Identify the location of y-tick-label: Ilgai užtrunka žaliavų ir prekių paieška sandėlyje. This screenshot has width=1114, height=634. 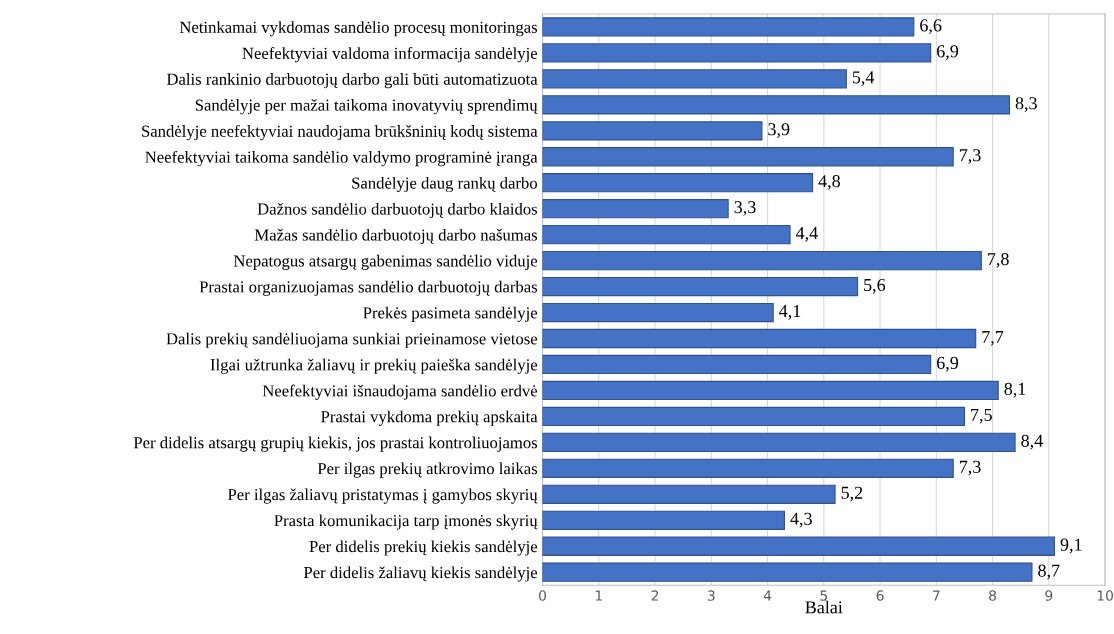
(374, 366).